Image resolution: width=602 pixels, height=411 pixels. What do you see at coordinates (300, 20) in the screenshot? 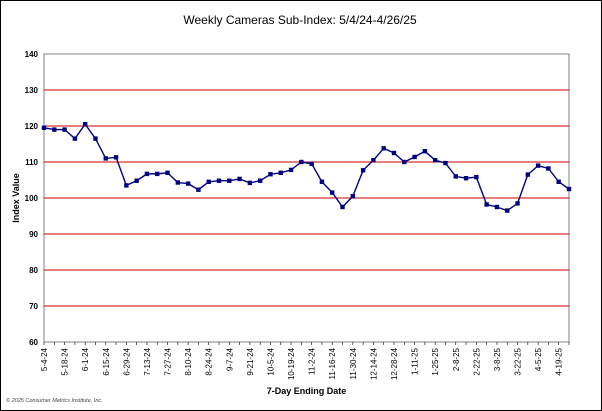
I see `chart-title: Weekly Cameras Sub-Index: 5/4/24-4/26/25` at bounding box center [300, 20].